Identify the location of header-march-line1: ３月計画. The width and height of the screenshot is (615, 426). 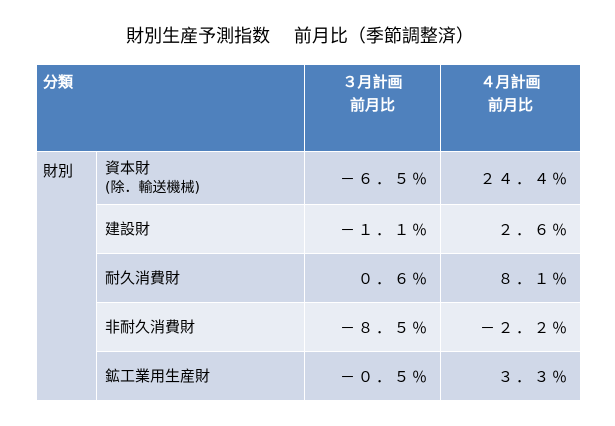
(372, 82).